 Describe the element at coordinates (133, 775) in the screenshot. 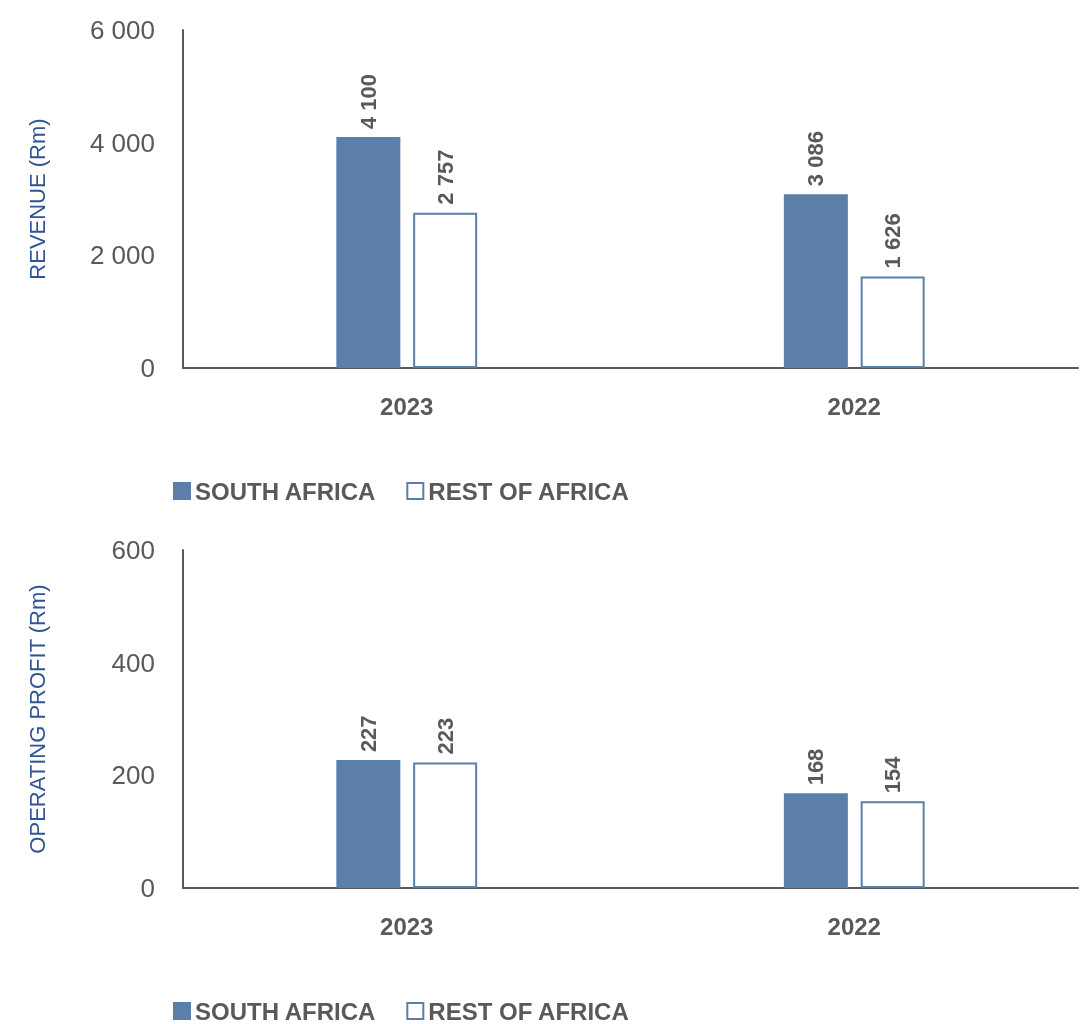

I see `y-tick-label: 200` at that location.